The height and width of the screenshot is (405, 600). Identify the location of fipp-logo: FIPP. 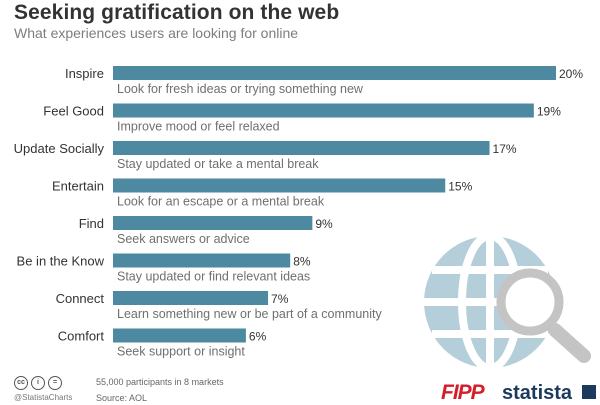
(463, 392).